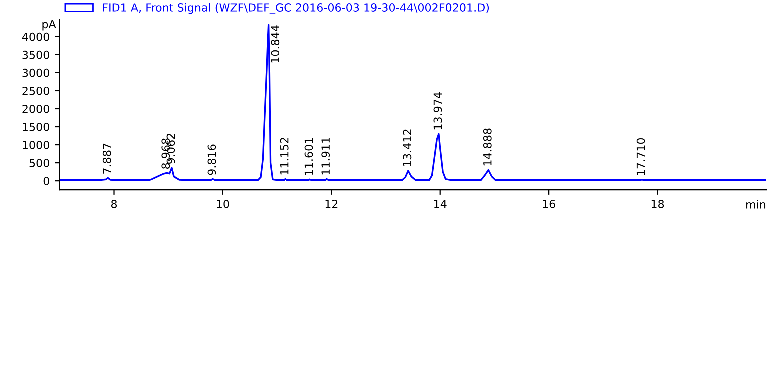 Image resolution: width=768 pixels, height=384 pixels. I want to click on y-tick-label: 1500, so click(36, 127).